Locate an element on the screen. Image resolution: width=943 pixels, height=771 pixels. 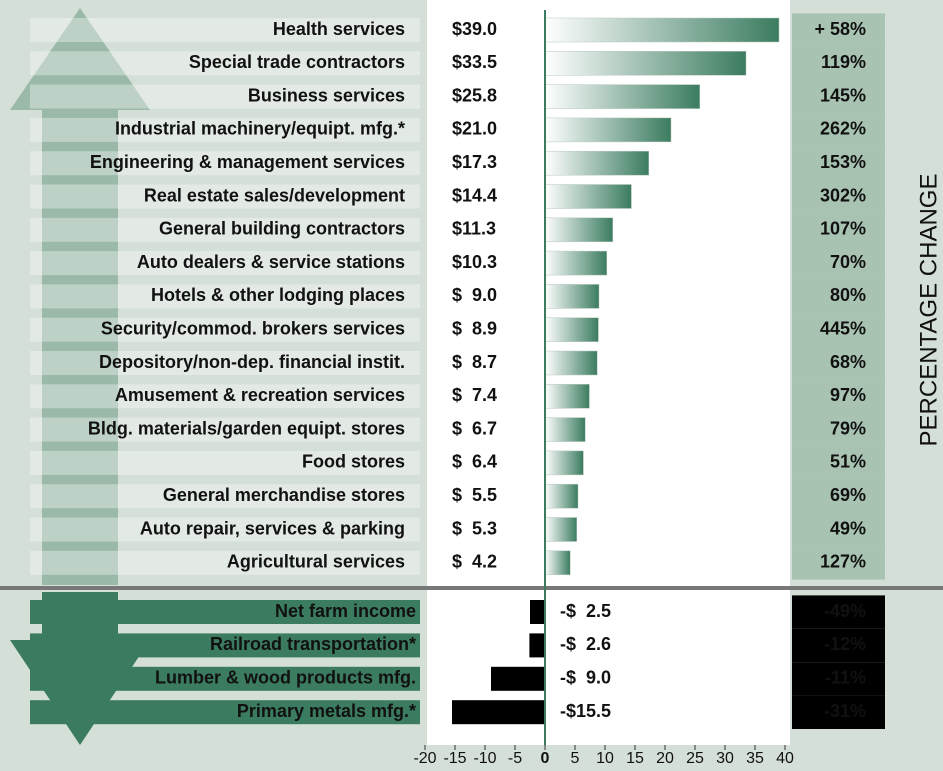
percent-label: 68% is located at coordinates (848, 362).